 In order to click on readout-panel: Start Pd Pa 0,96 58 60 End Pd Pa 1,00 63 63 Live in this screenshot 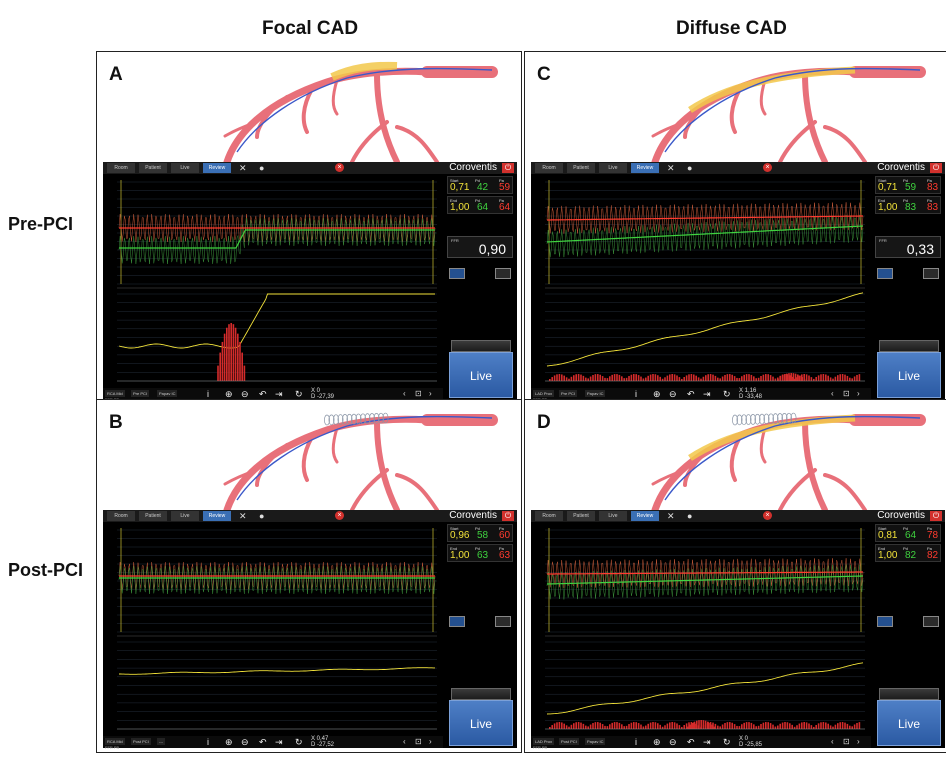, I will do `click(481, 636)`.